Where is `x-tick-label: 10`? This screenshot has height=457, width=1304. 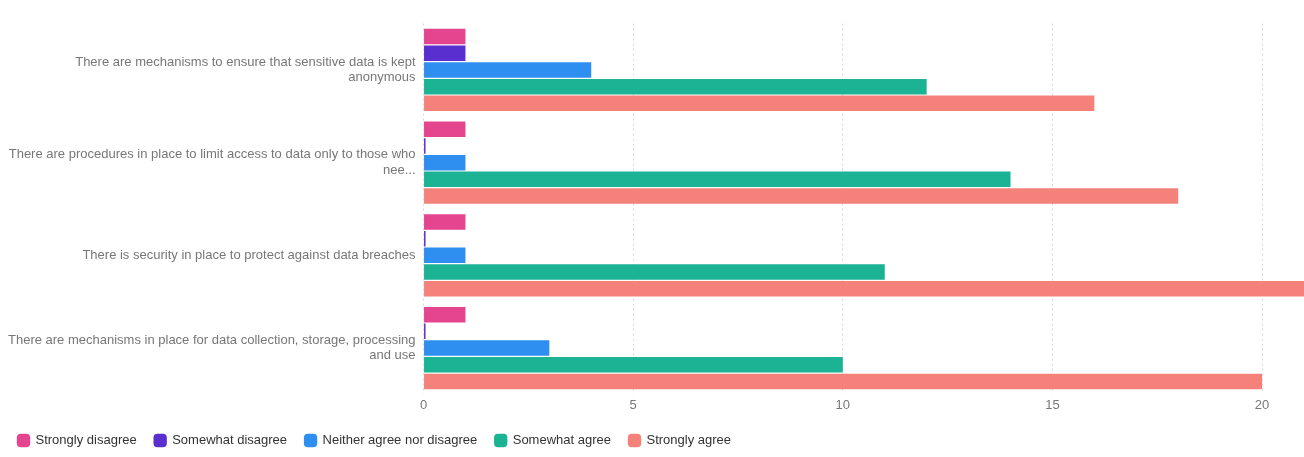
x-tick-label: 10 is located at coordinates (843, 404).